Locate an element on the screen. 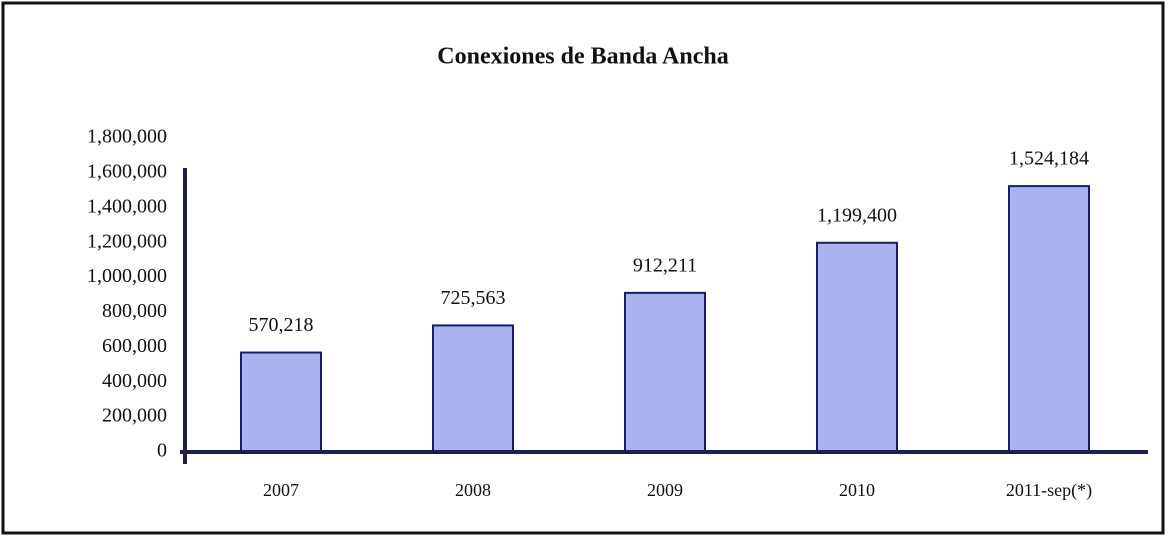 Image resolution: width=1166 pixels, height=536 pixels. x-tick-label: 2010 is located at coordinates (857, 490).